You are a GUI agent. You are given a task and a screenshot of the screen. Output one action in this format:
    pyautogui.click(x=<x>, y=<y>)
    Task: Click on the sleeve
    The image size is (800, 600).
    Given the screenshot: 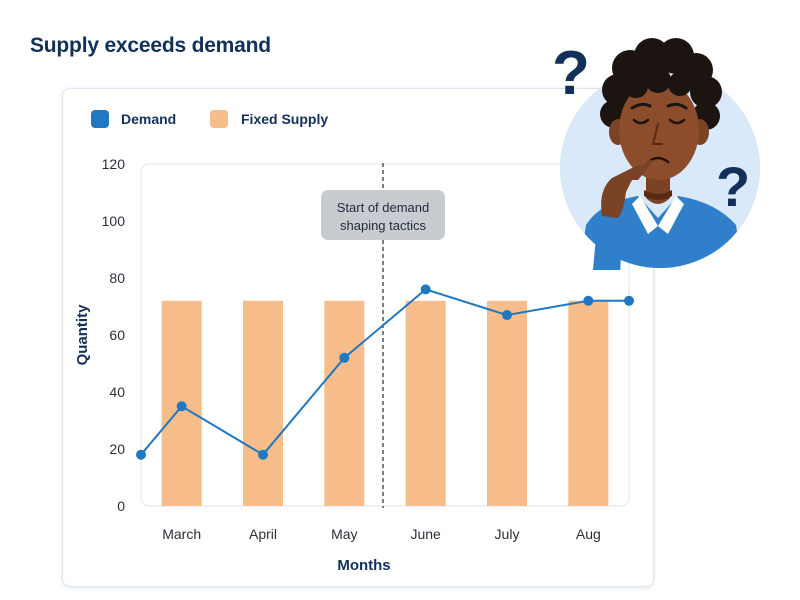 What is the action you would take?
    pyautogui.click(x=607, y=243)
    